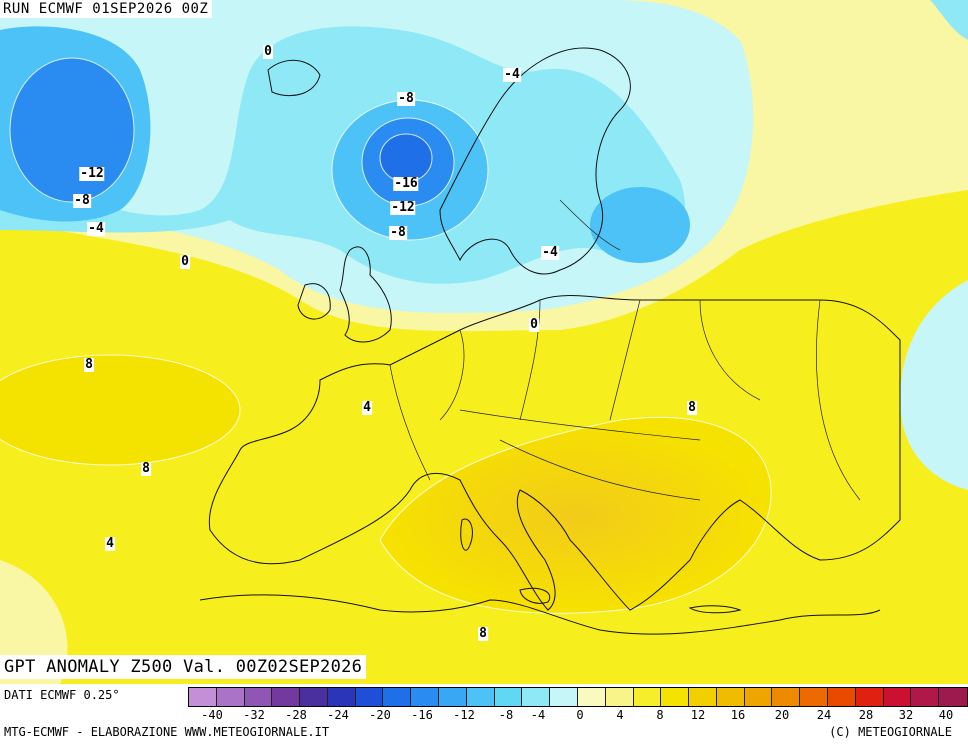 This screenshot has height=745, width=968. I want to click on valid-time-label: GPT ANOMALY Z500 Val. 00Z02SEP2026, so click(183, 667).